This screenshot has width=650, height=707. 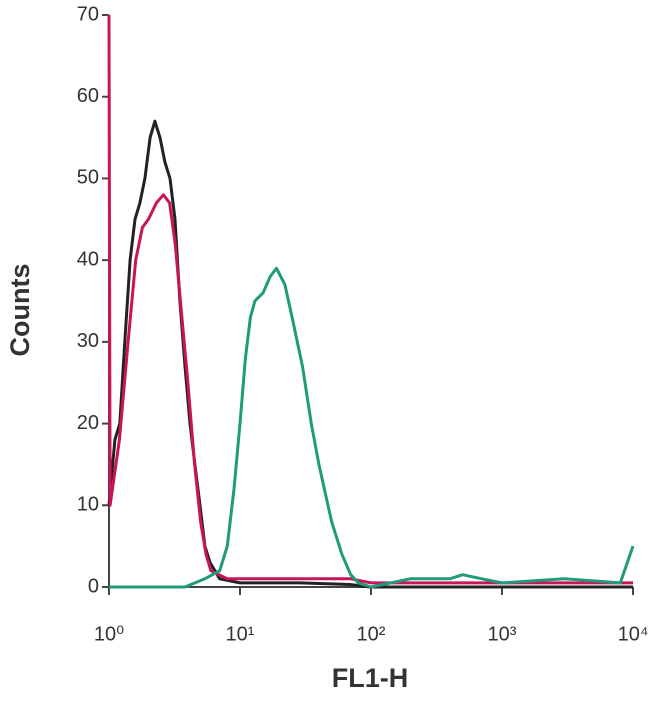 What do you see at coordinates (20, 310) in the screenshot?
I see `y-axis-title: Counts` at bounding box center [20, 310].